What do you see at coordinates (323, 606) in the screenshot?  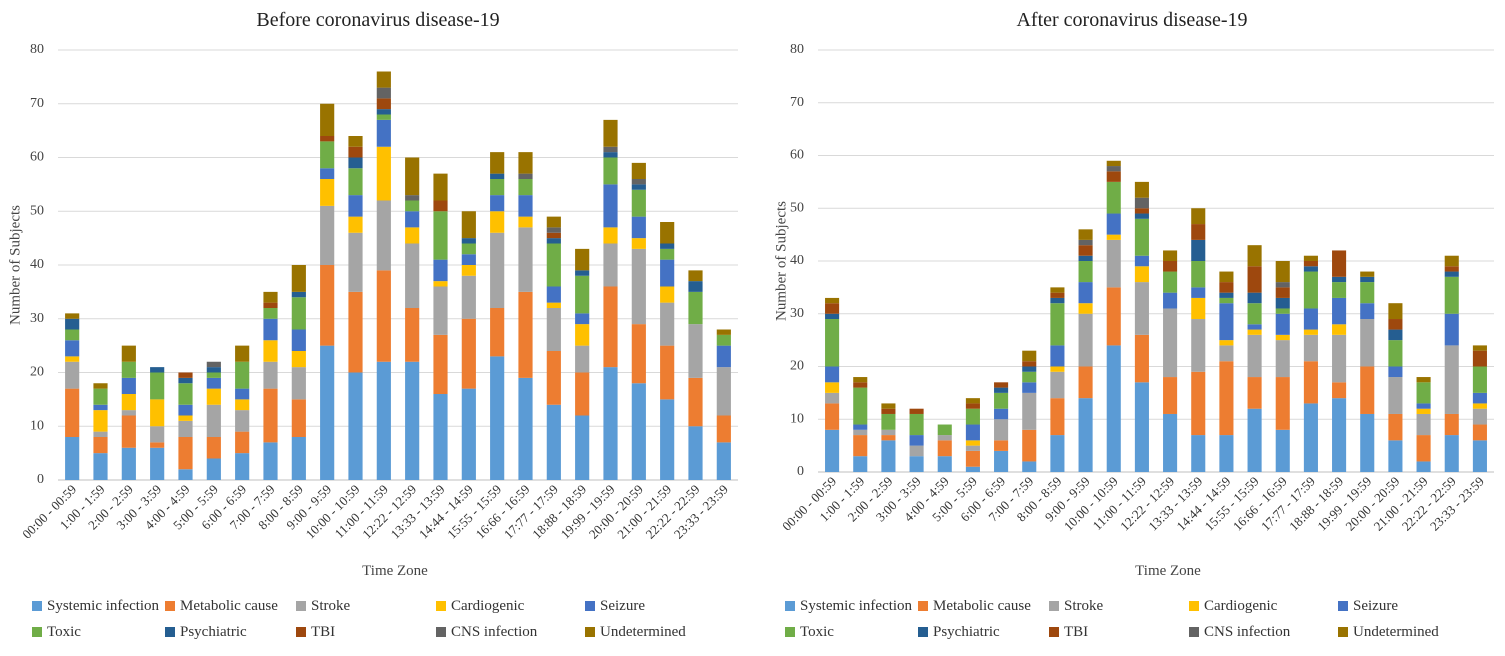 I see `legend-item: Stroke` at bounding box center [323, 606].